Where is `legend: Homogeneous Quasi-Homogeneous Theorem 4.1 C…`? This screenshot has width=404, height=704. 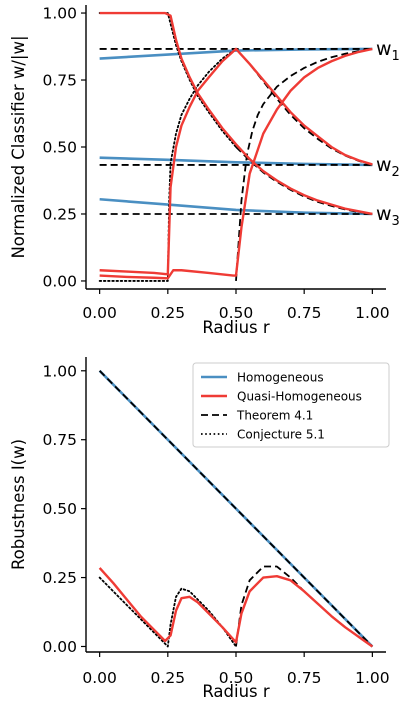 legend: Homogeneous Quasi-Homogeneous Theorem 4.1 C… is located at coordinates (291, 405).